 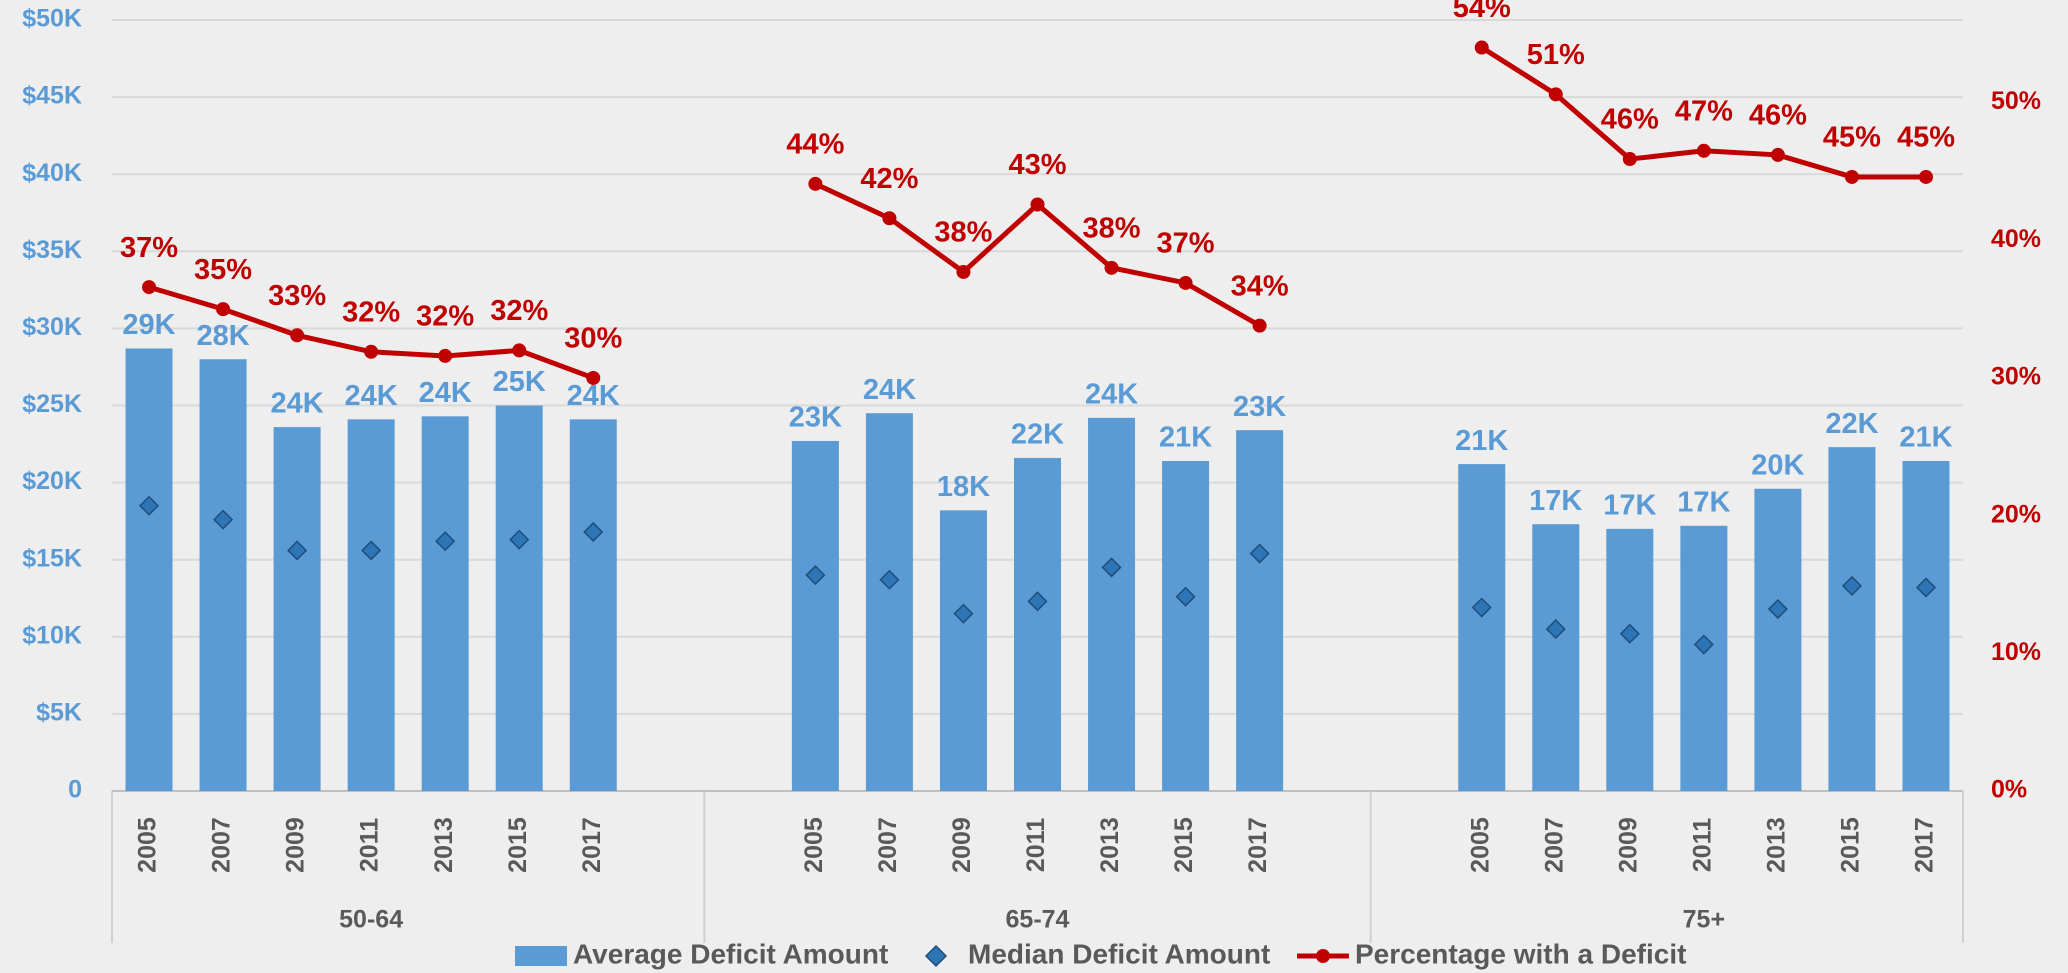 What do you see at coordinates (1520, 953) in the screenshot?
I see `legend-label: Percentage with a Deficit` at bounding box center [1520, 953].